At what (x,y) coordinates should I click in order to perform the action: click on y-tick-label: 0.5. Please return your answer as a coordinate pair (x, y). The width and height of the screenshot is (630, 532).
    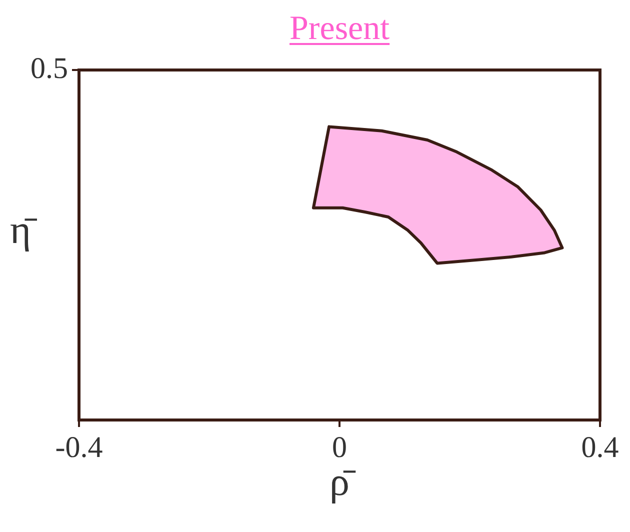
    Looking at the image, I should click on (49, 68).